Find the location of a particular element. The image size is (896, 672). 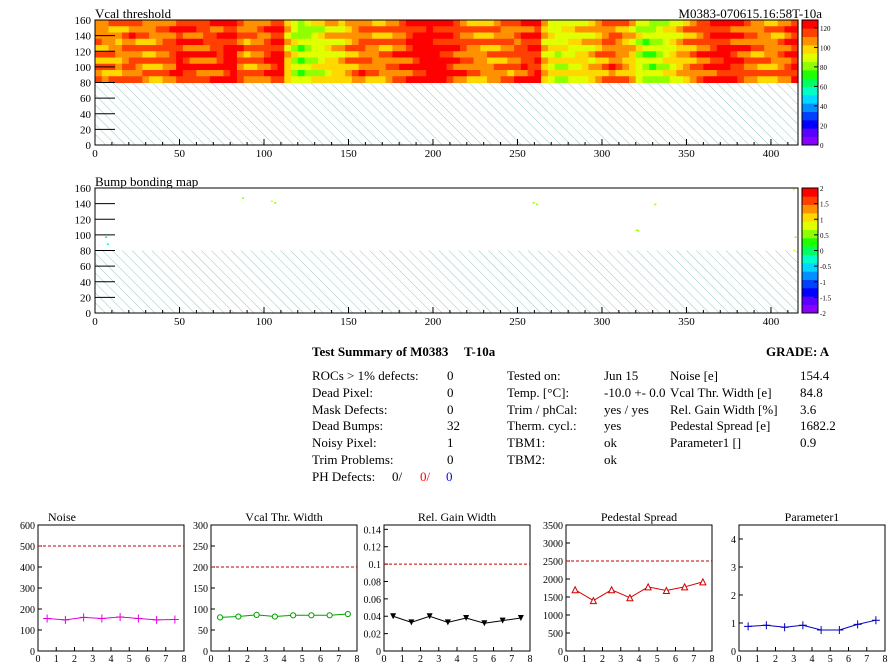

y-tick-label: 3000 is located at coordinates (553, 544).